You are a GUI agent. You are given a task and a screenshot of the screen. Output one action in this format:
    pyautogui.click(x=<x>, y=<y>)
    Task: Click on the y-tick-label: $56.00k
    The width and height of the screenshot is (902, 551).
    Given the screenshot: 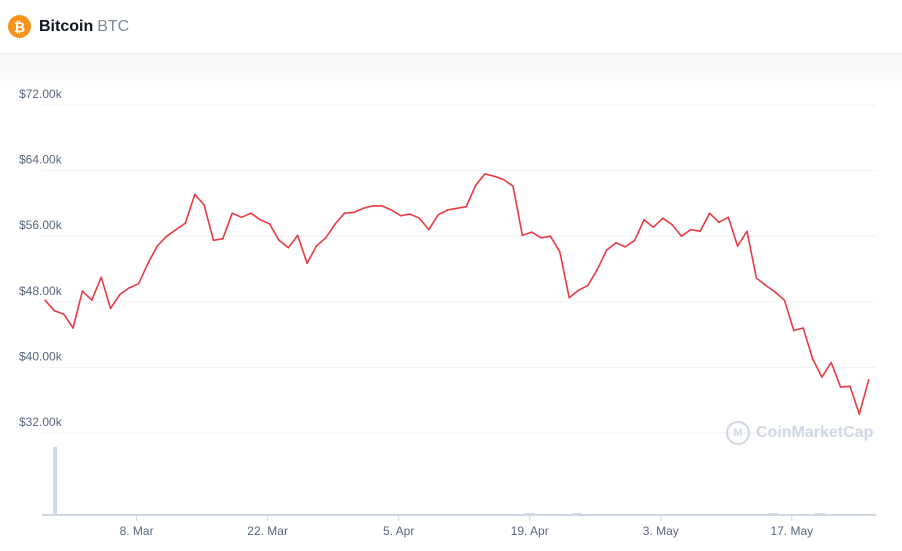 What is the action you would take?
    pyautogui.click(x=41, y=225)
    